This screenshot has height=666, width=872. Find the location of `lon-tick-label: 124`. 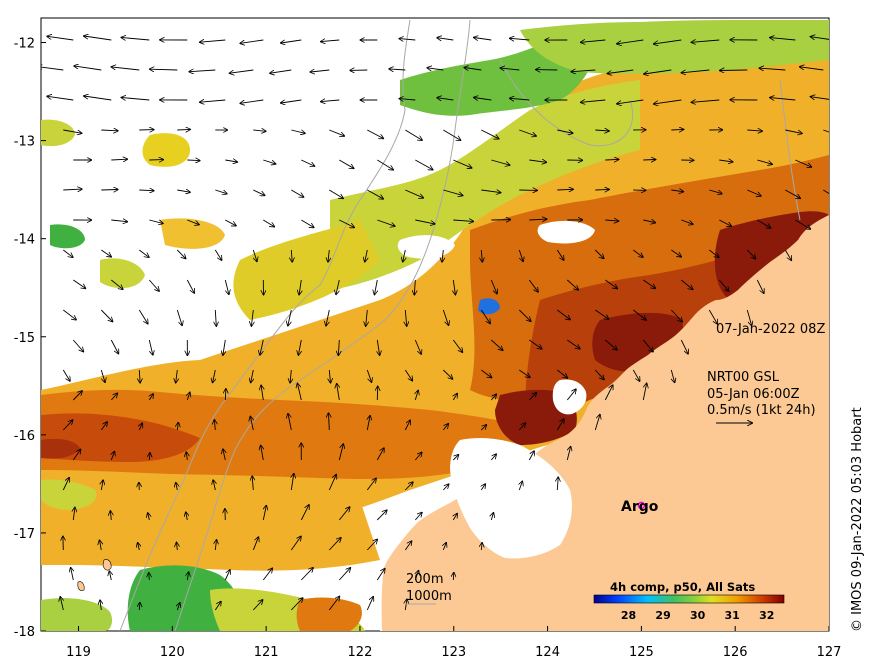

lon-tick-label: 124 is located at coordinates (547, 652).